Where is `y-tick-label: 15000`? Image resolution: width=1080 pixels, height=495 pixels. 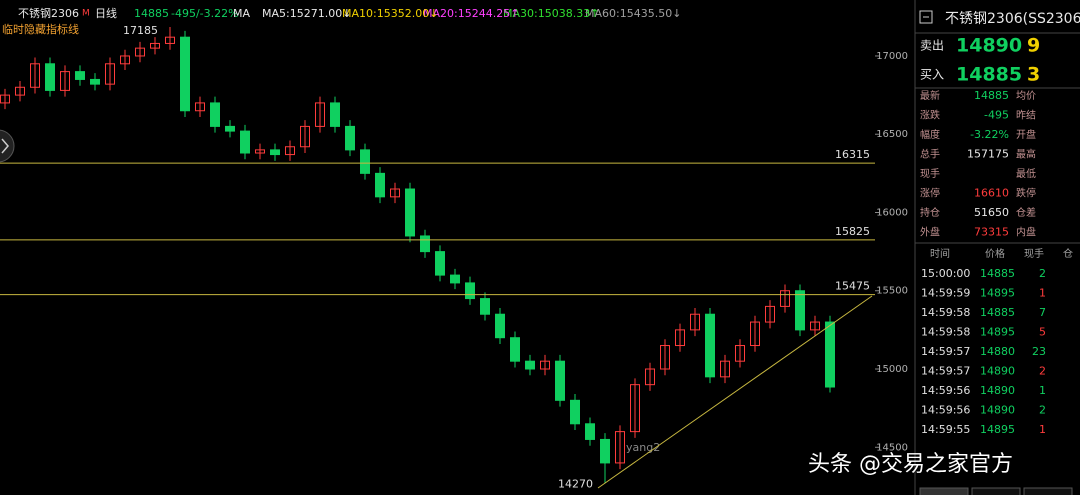
y-tick-label: 15000 is located at coordinates (892, 369).